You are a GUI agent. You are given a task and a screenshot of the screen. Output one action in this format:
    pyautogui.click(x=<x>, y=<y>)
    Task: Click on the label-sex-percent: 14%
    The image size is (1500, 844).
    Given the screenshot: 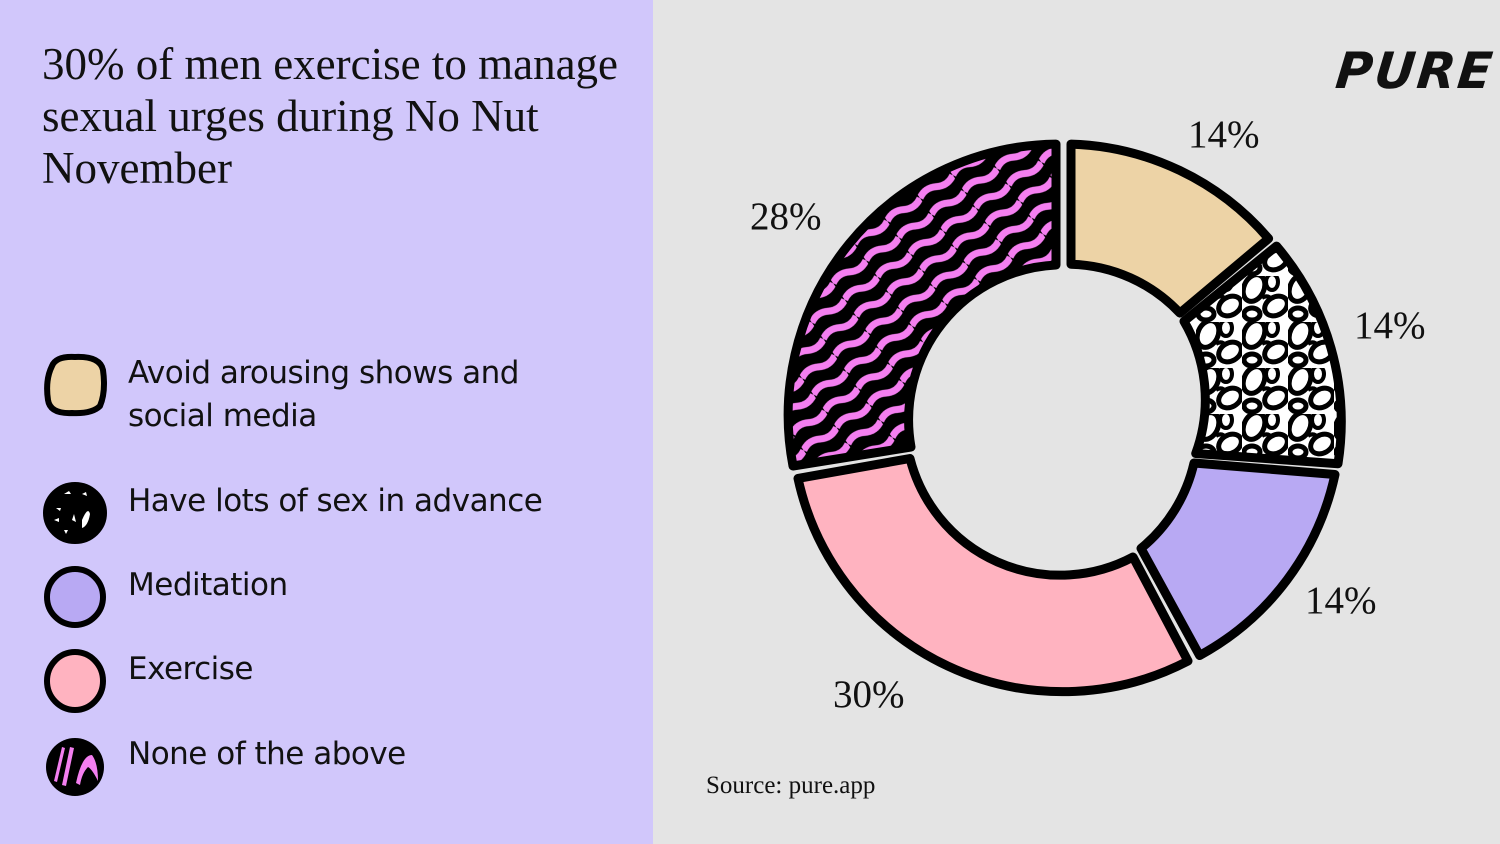 What is the action you would take?
    pyautogui.click(x=1390, y=325)
    